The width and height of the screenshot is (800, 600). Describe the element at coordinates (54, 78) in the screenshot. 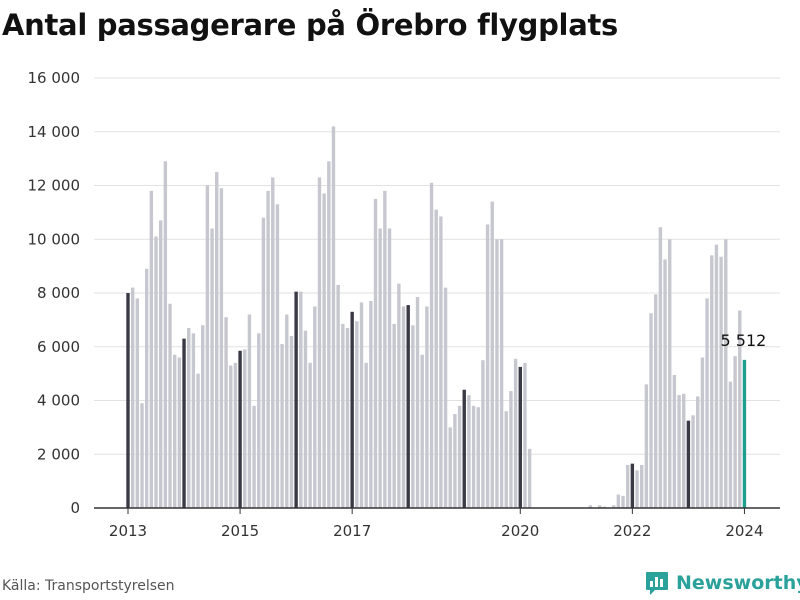

I see `y-tick-label: 16 000` at that location.